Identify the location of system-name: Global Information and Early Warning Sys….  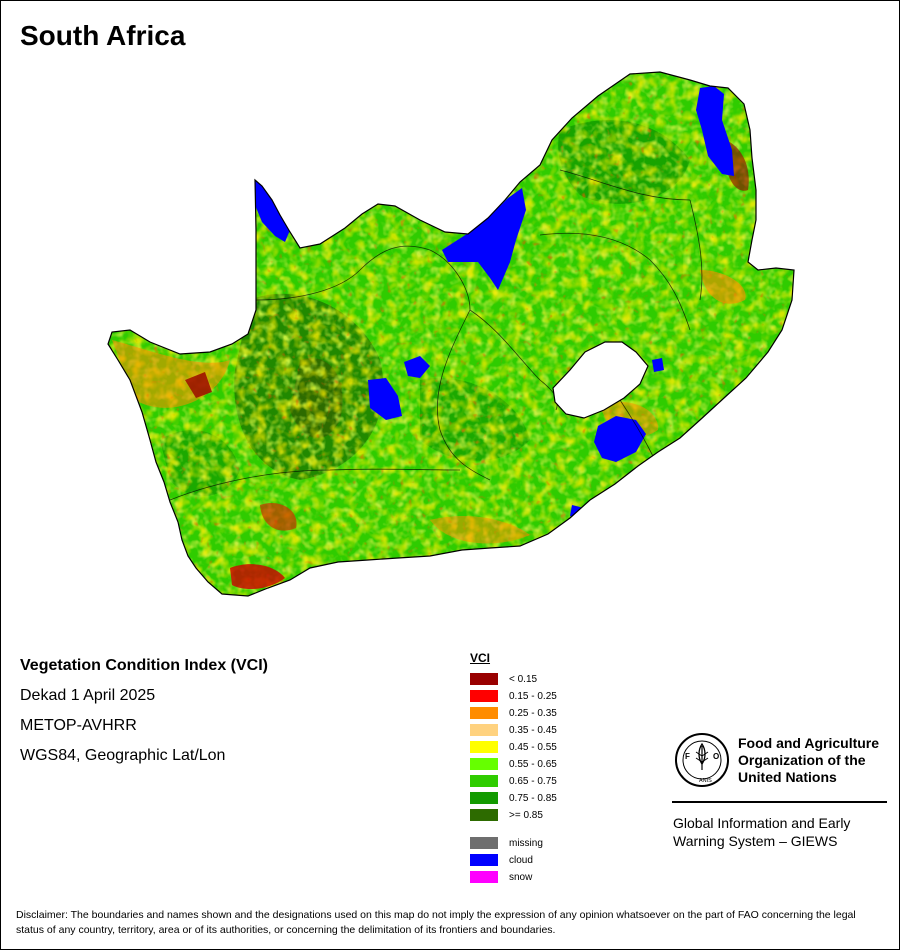
(783, 832).